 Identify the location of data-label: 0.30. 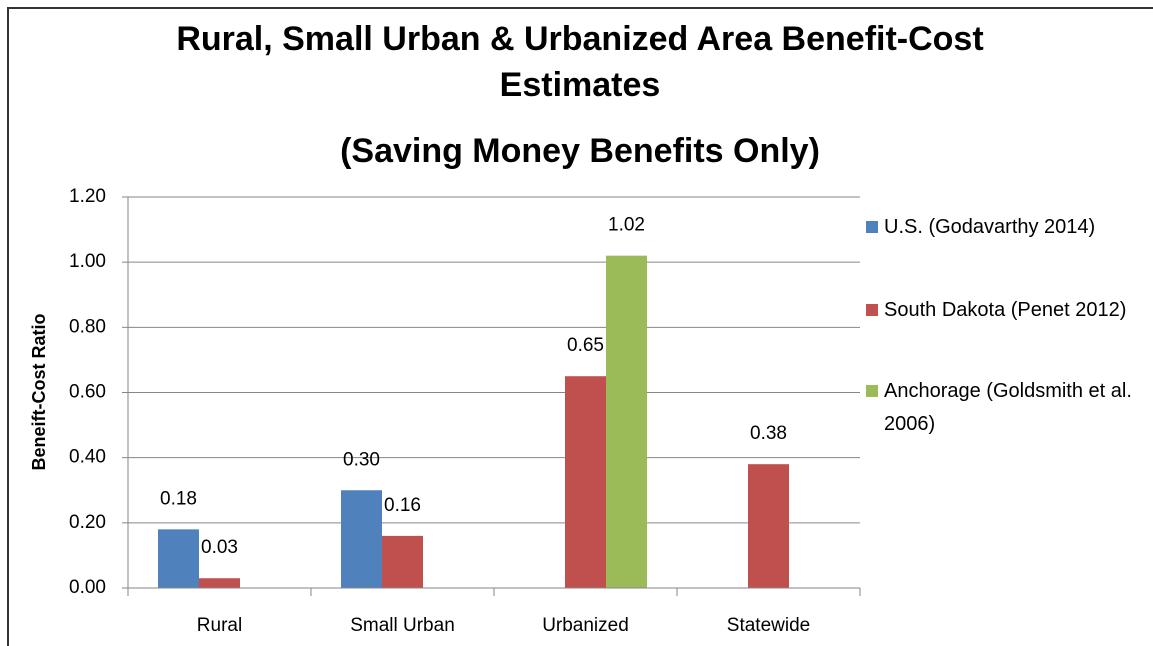
(361, 459).